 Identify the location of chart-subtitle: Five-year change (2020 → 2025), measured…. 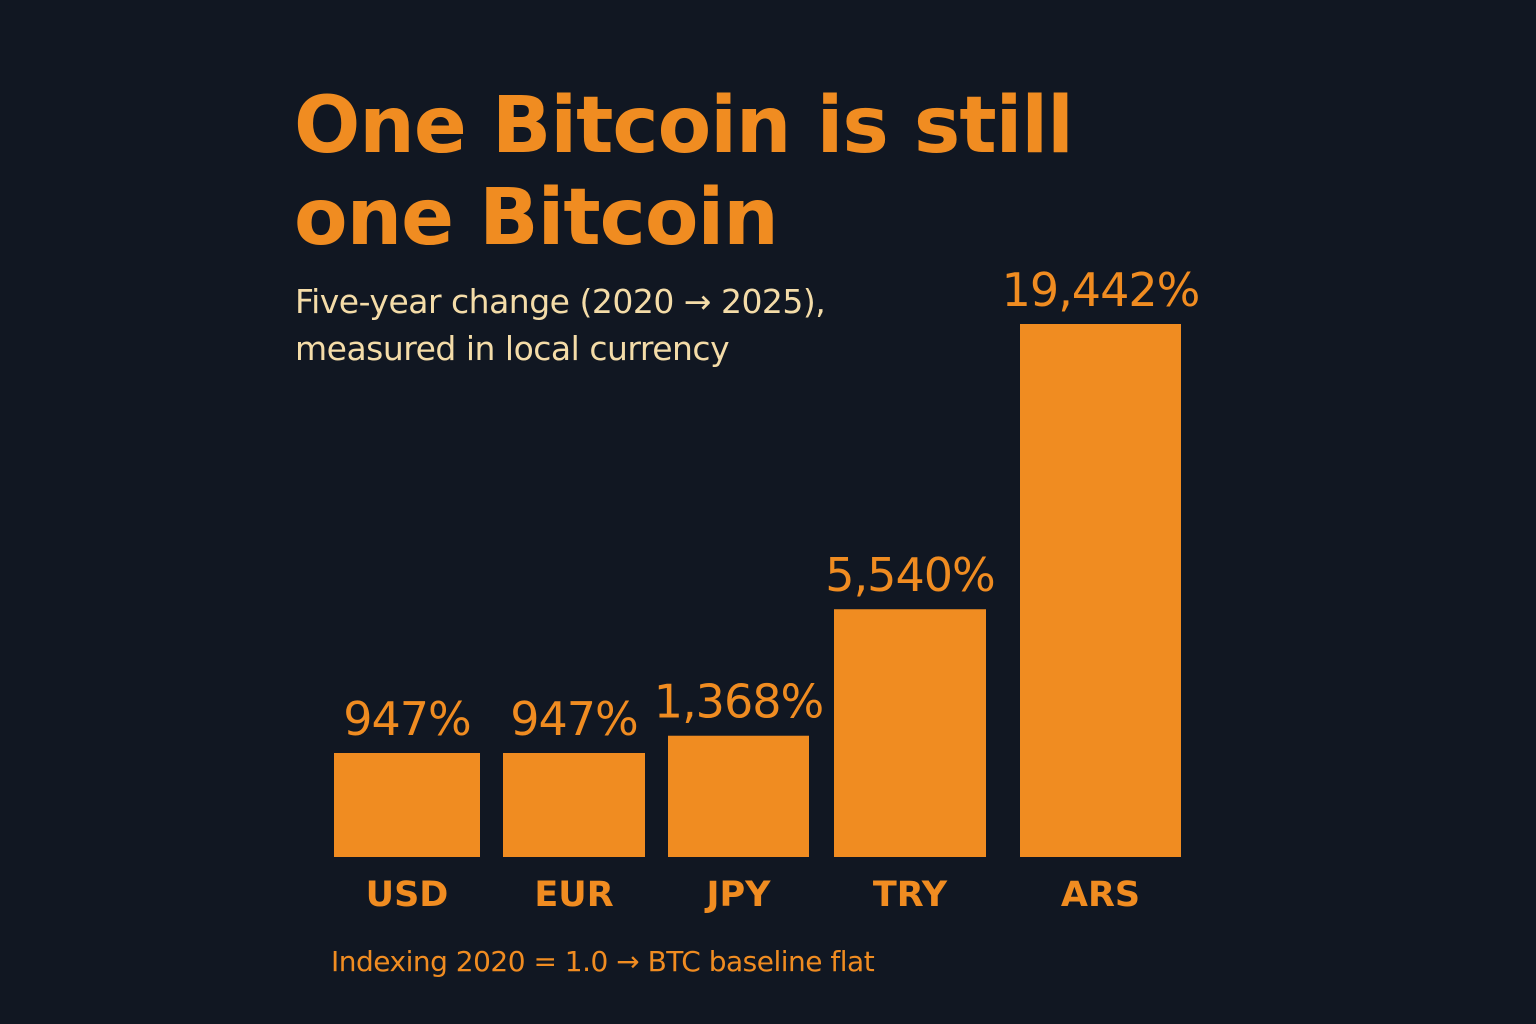
(560, 325).